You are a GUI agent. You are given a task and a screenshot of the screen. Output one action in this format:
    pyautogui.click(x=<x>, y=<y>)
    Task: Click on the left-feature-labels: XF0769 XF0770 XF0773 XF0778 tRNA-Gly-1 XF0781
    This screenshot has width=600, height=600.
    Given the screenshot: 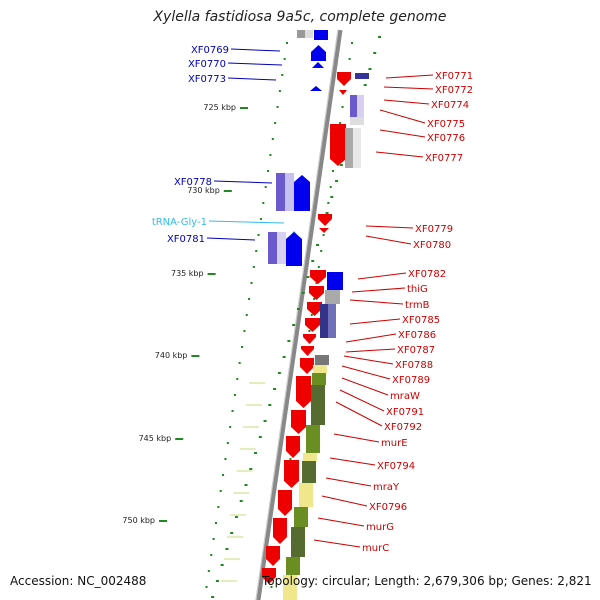 What is the action you would take?
    pyautogui.click(x=218, y=145)
    